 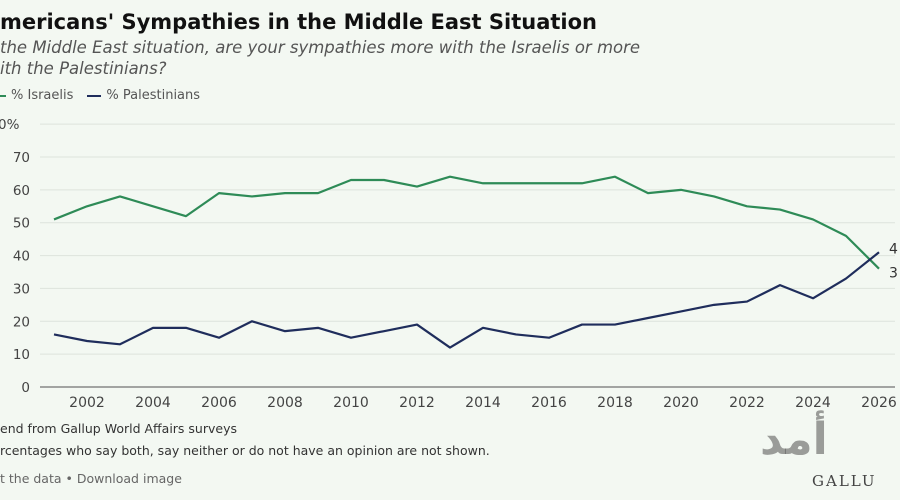 What do you see at coordinates (681, 403) in the screenshot?
I see `x-tick-label: 2020` at bounding box center [681, 403].